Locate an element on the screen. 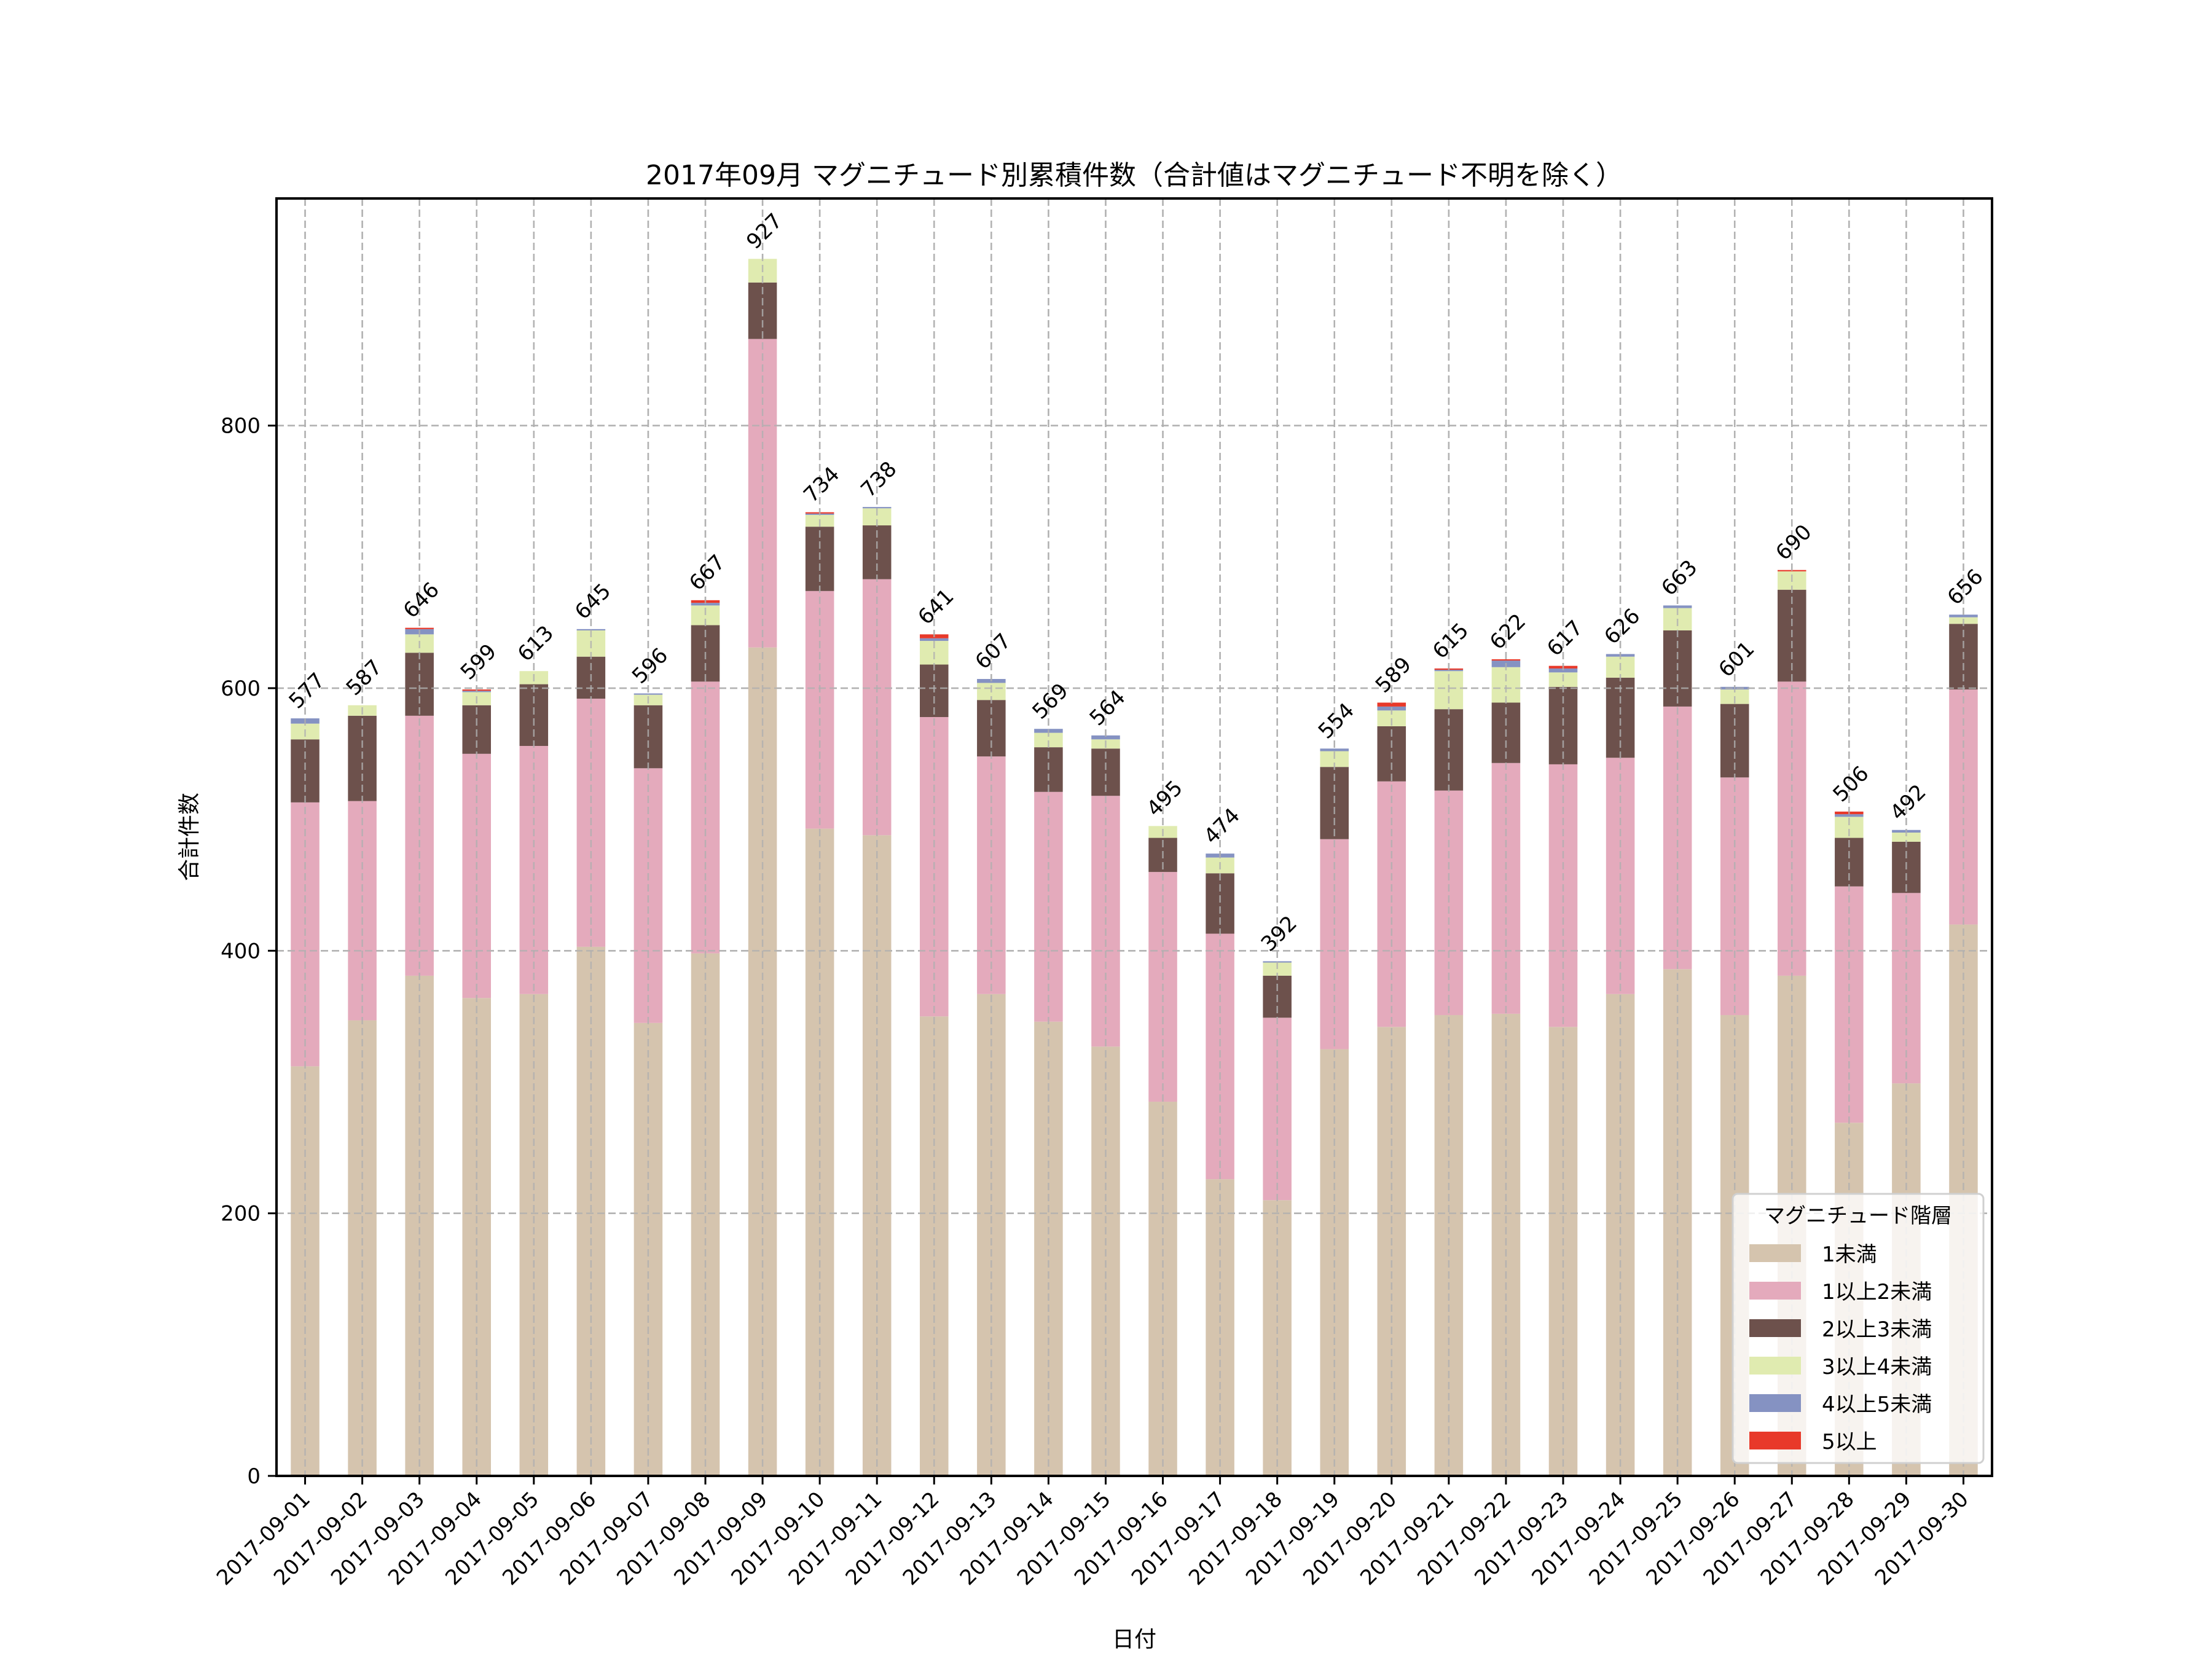 The width and height of the screenshot is (2212, 1659). legend-item: 2以上3未満 is located at coordinates (1840, 1329).